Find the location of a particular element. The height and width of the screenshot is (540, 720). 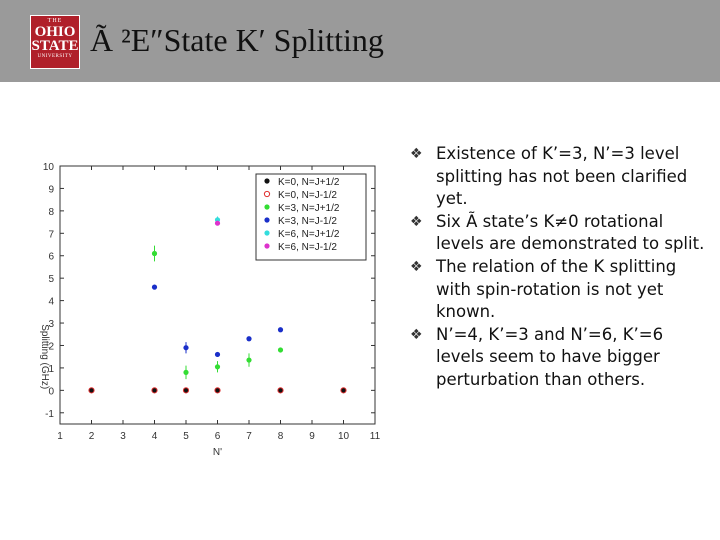

legend-label: K=6, N=J-1/2 is located at coordinates (307, 247).